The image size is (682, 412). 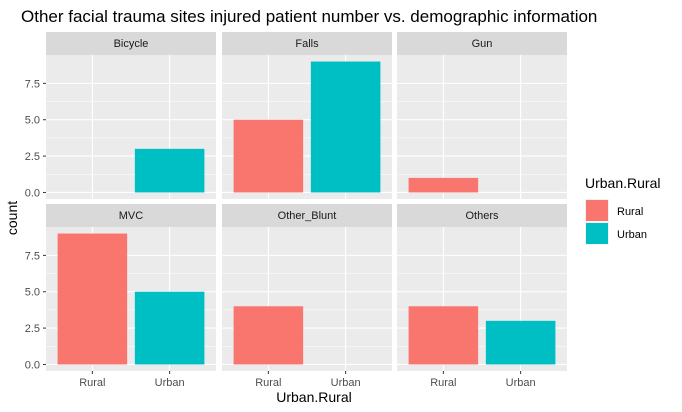 I want to click on facet-strip-label: Other_Blunt, so click(x=307, y=216).